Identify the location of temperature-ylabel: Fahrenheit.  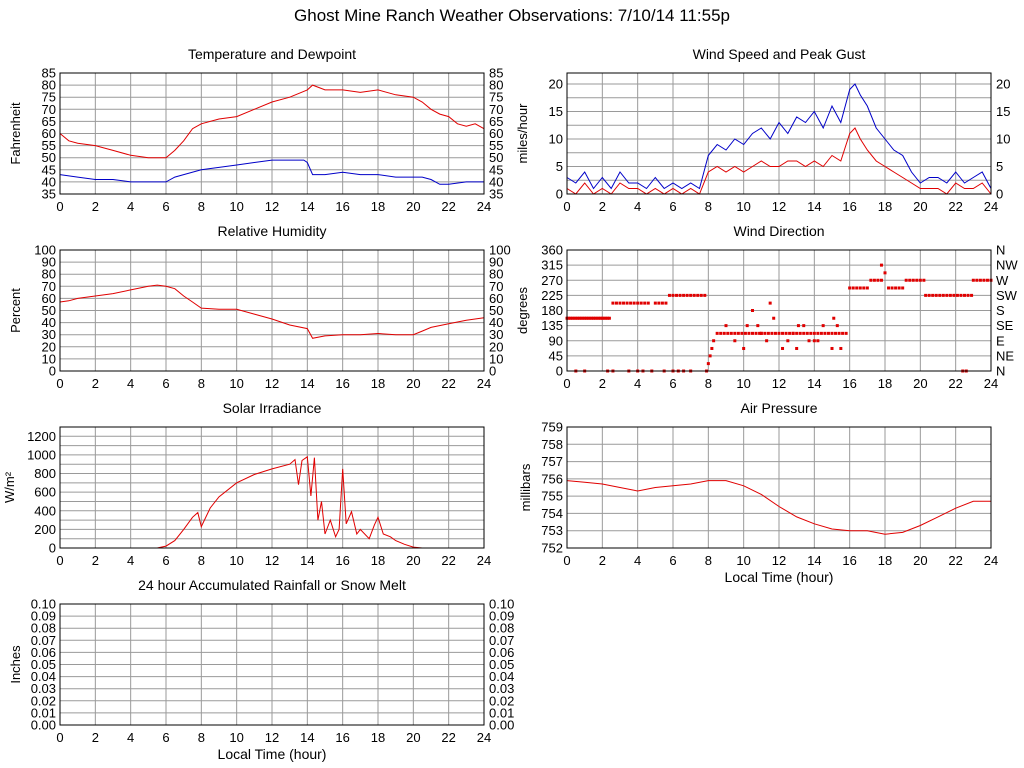
(15, 133).